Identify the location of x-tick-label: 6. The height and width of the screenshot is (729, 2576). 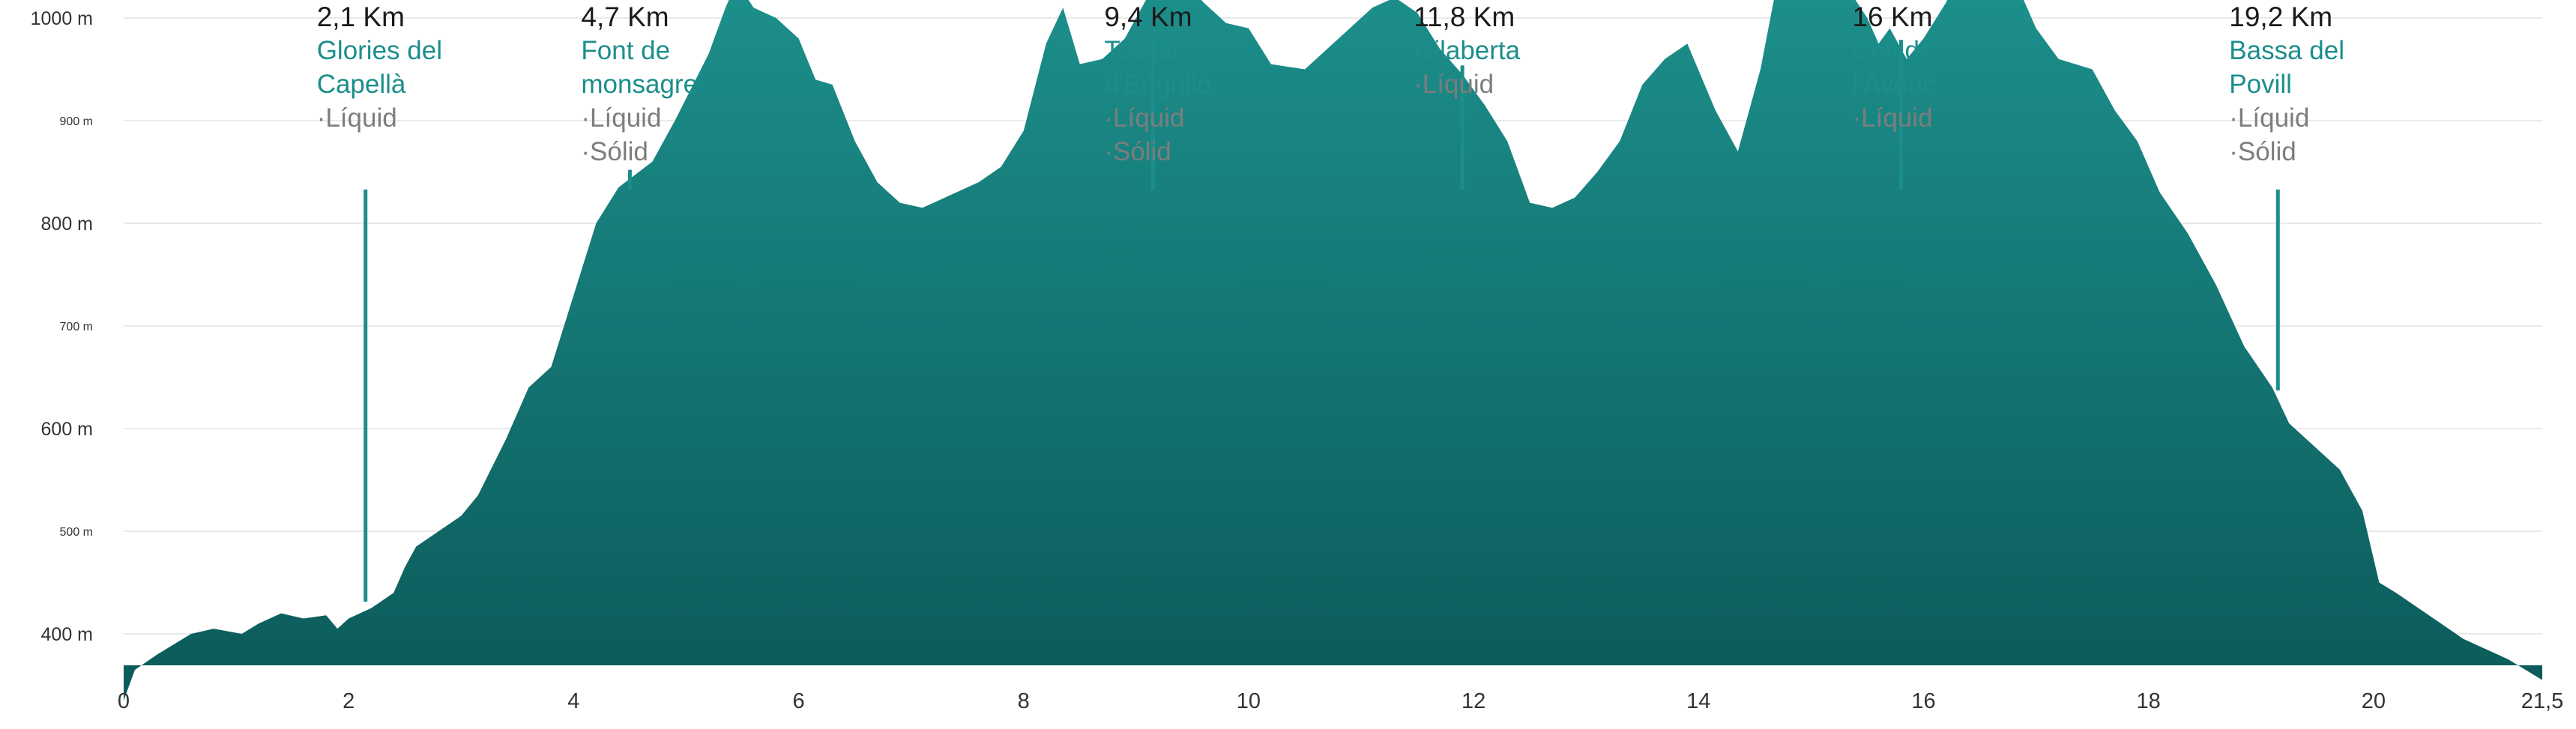
(798, 701).